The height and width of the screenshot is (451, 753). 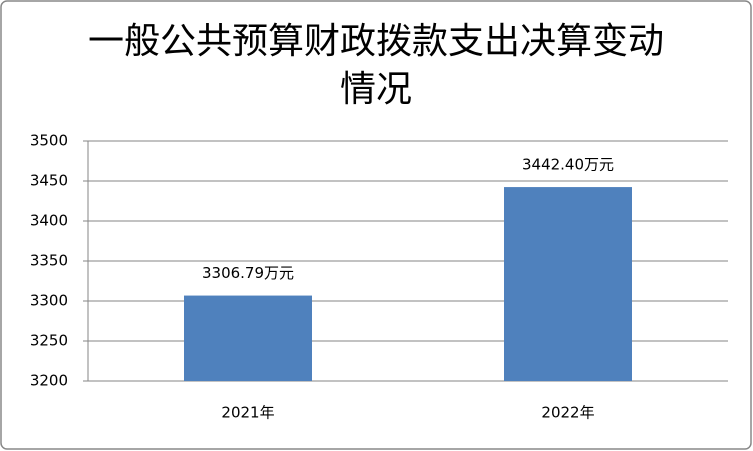 I want to click on y-tick-label: 3450, so click(x=49, y=181).